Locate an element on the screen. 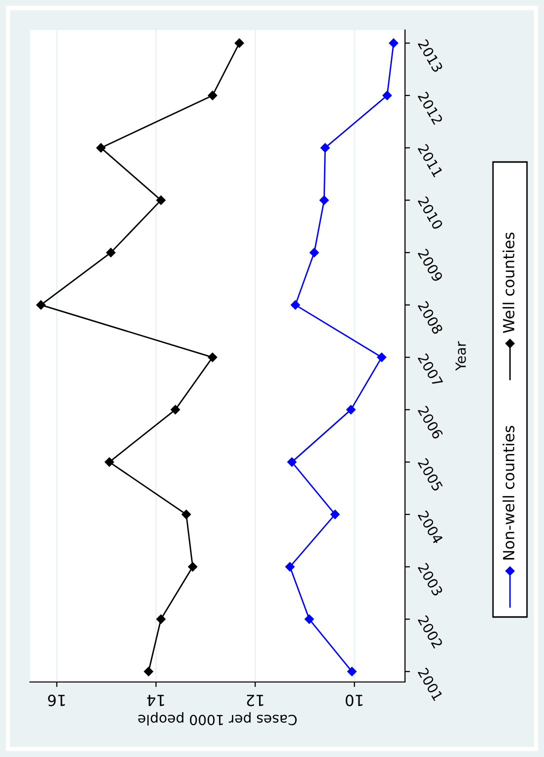  x-tick-label: 10 is located at coordinates (354, 700).